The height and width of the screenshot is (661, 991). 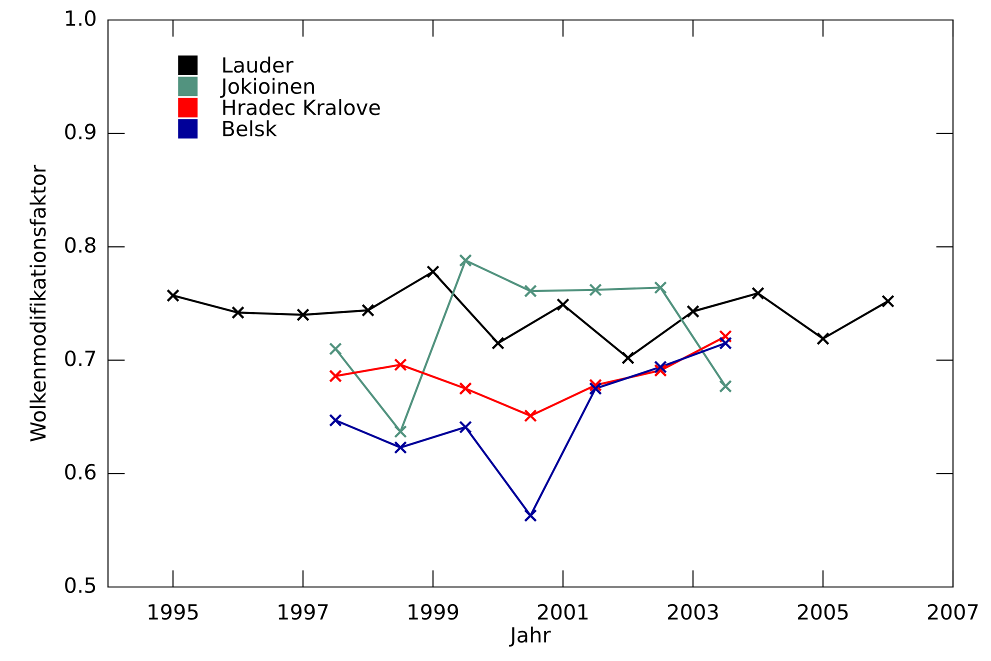 I want to click on x-tick-label: 2003, so click(x=693, y=612).